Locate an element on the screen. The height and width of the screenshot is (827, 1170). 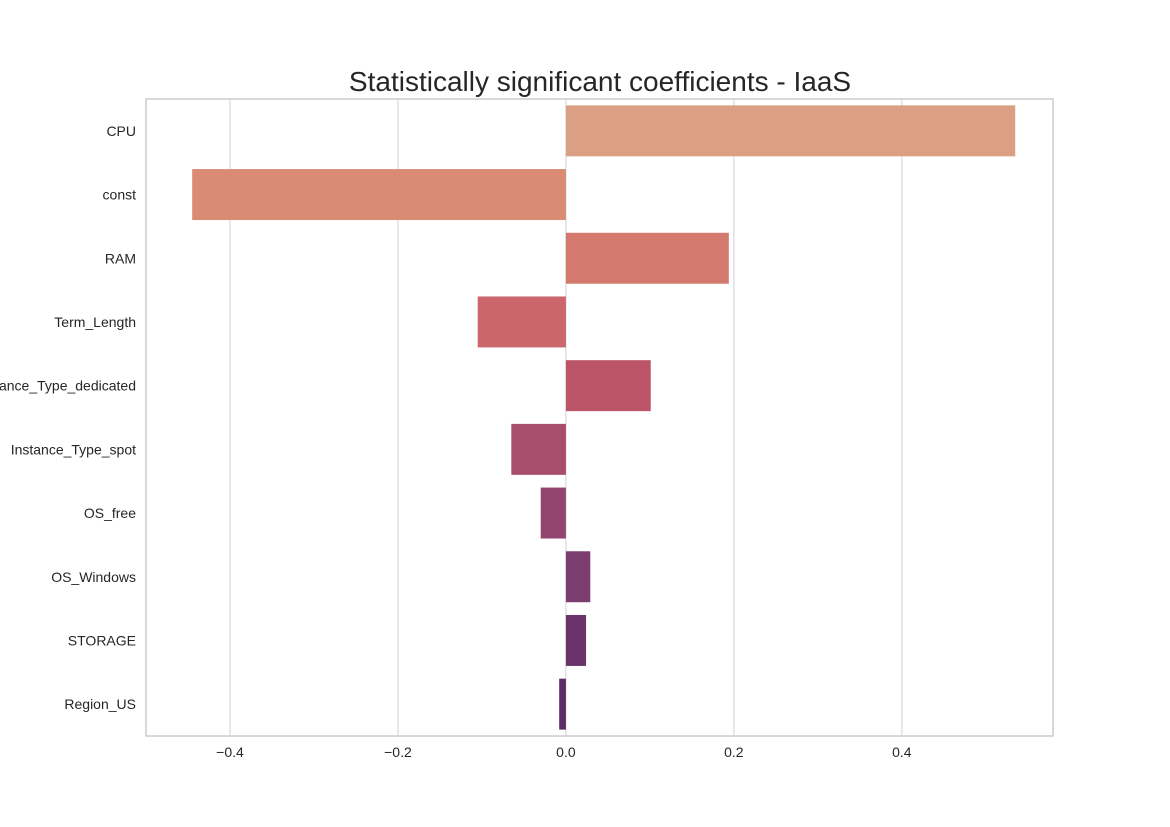
y-tick-label: RAM is located at coordinates (120, 258).